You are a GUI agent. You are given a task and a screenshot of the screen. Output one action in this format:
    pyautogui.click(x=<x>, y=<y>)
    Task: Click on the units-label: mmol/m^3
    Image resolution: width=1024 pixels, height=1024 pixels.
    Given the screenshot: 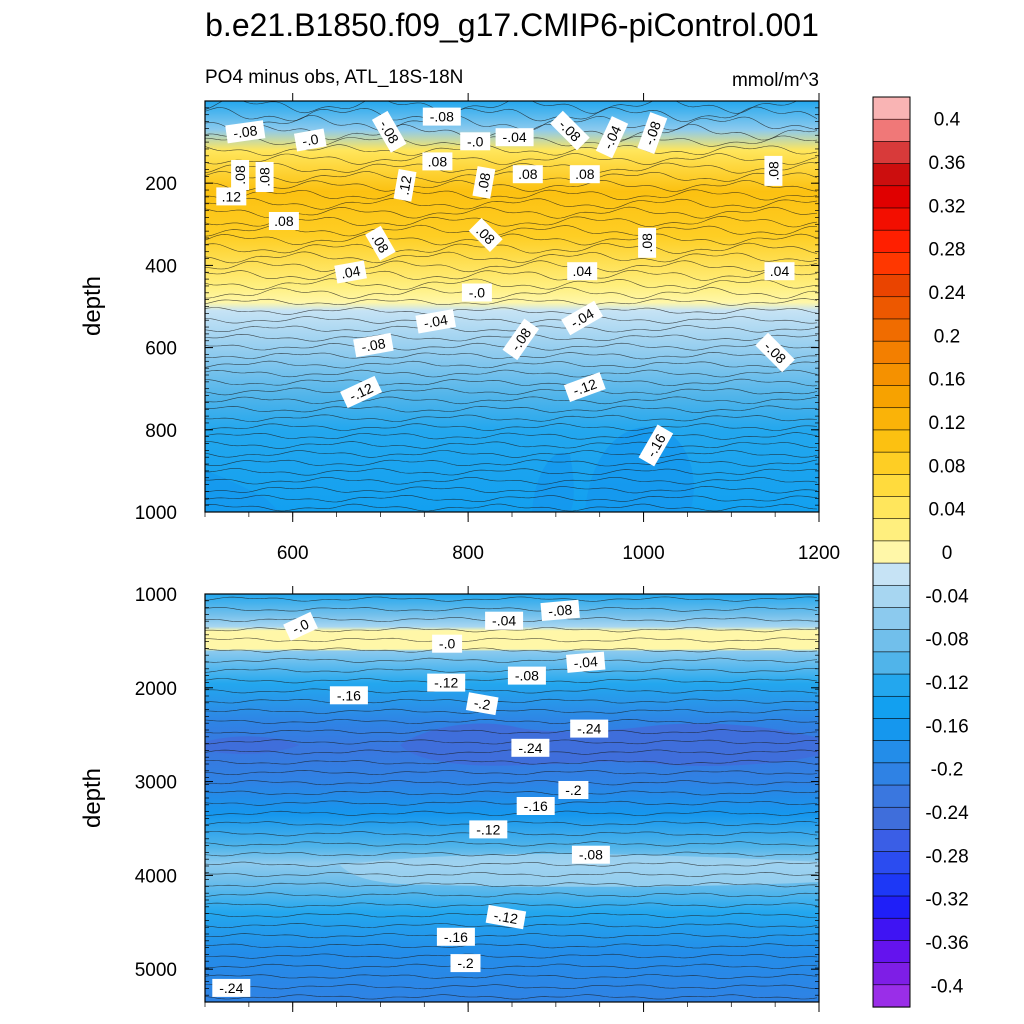 What is the action you would take?
    pyautogui.click(x=775, y=80)
    